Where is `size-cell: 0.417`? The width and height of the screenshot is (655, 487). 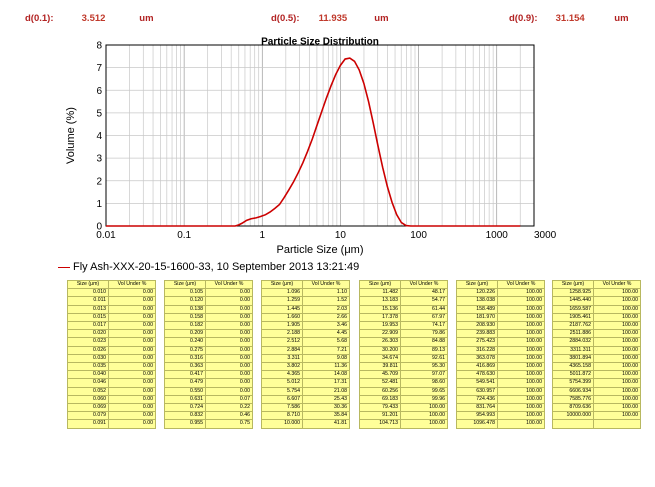 size-cell: 0.417 is located at coordinates (185, 375).